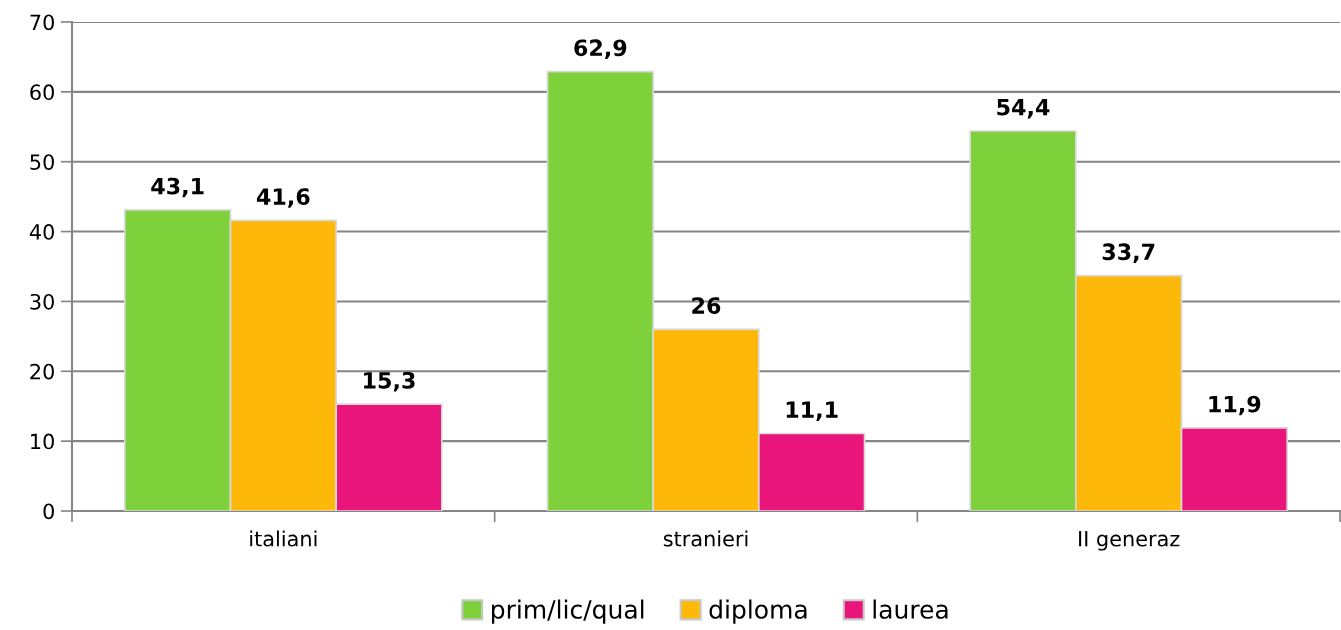 The width and height of the screenshot is (1341, 630). What do you see at coordinates (910, 609) in the screenshot?
I see `legend-label: laurea` at bounding box center [910, 609].